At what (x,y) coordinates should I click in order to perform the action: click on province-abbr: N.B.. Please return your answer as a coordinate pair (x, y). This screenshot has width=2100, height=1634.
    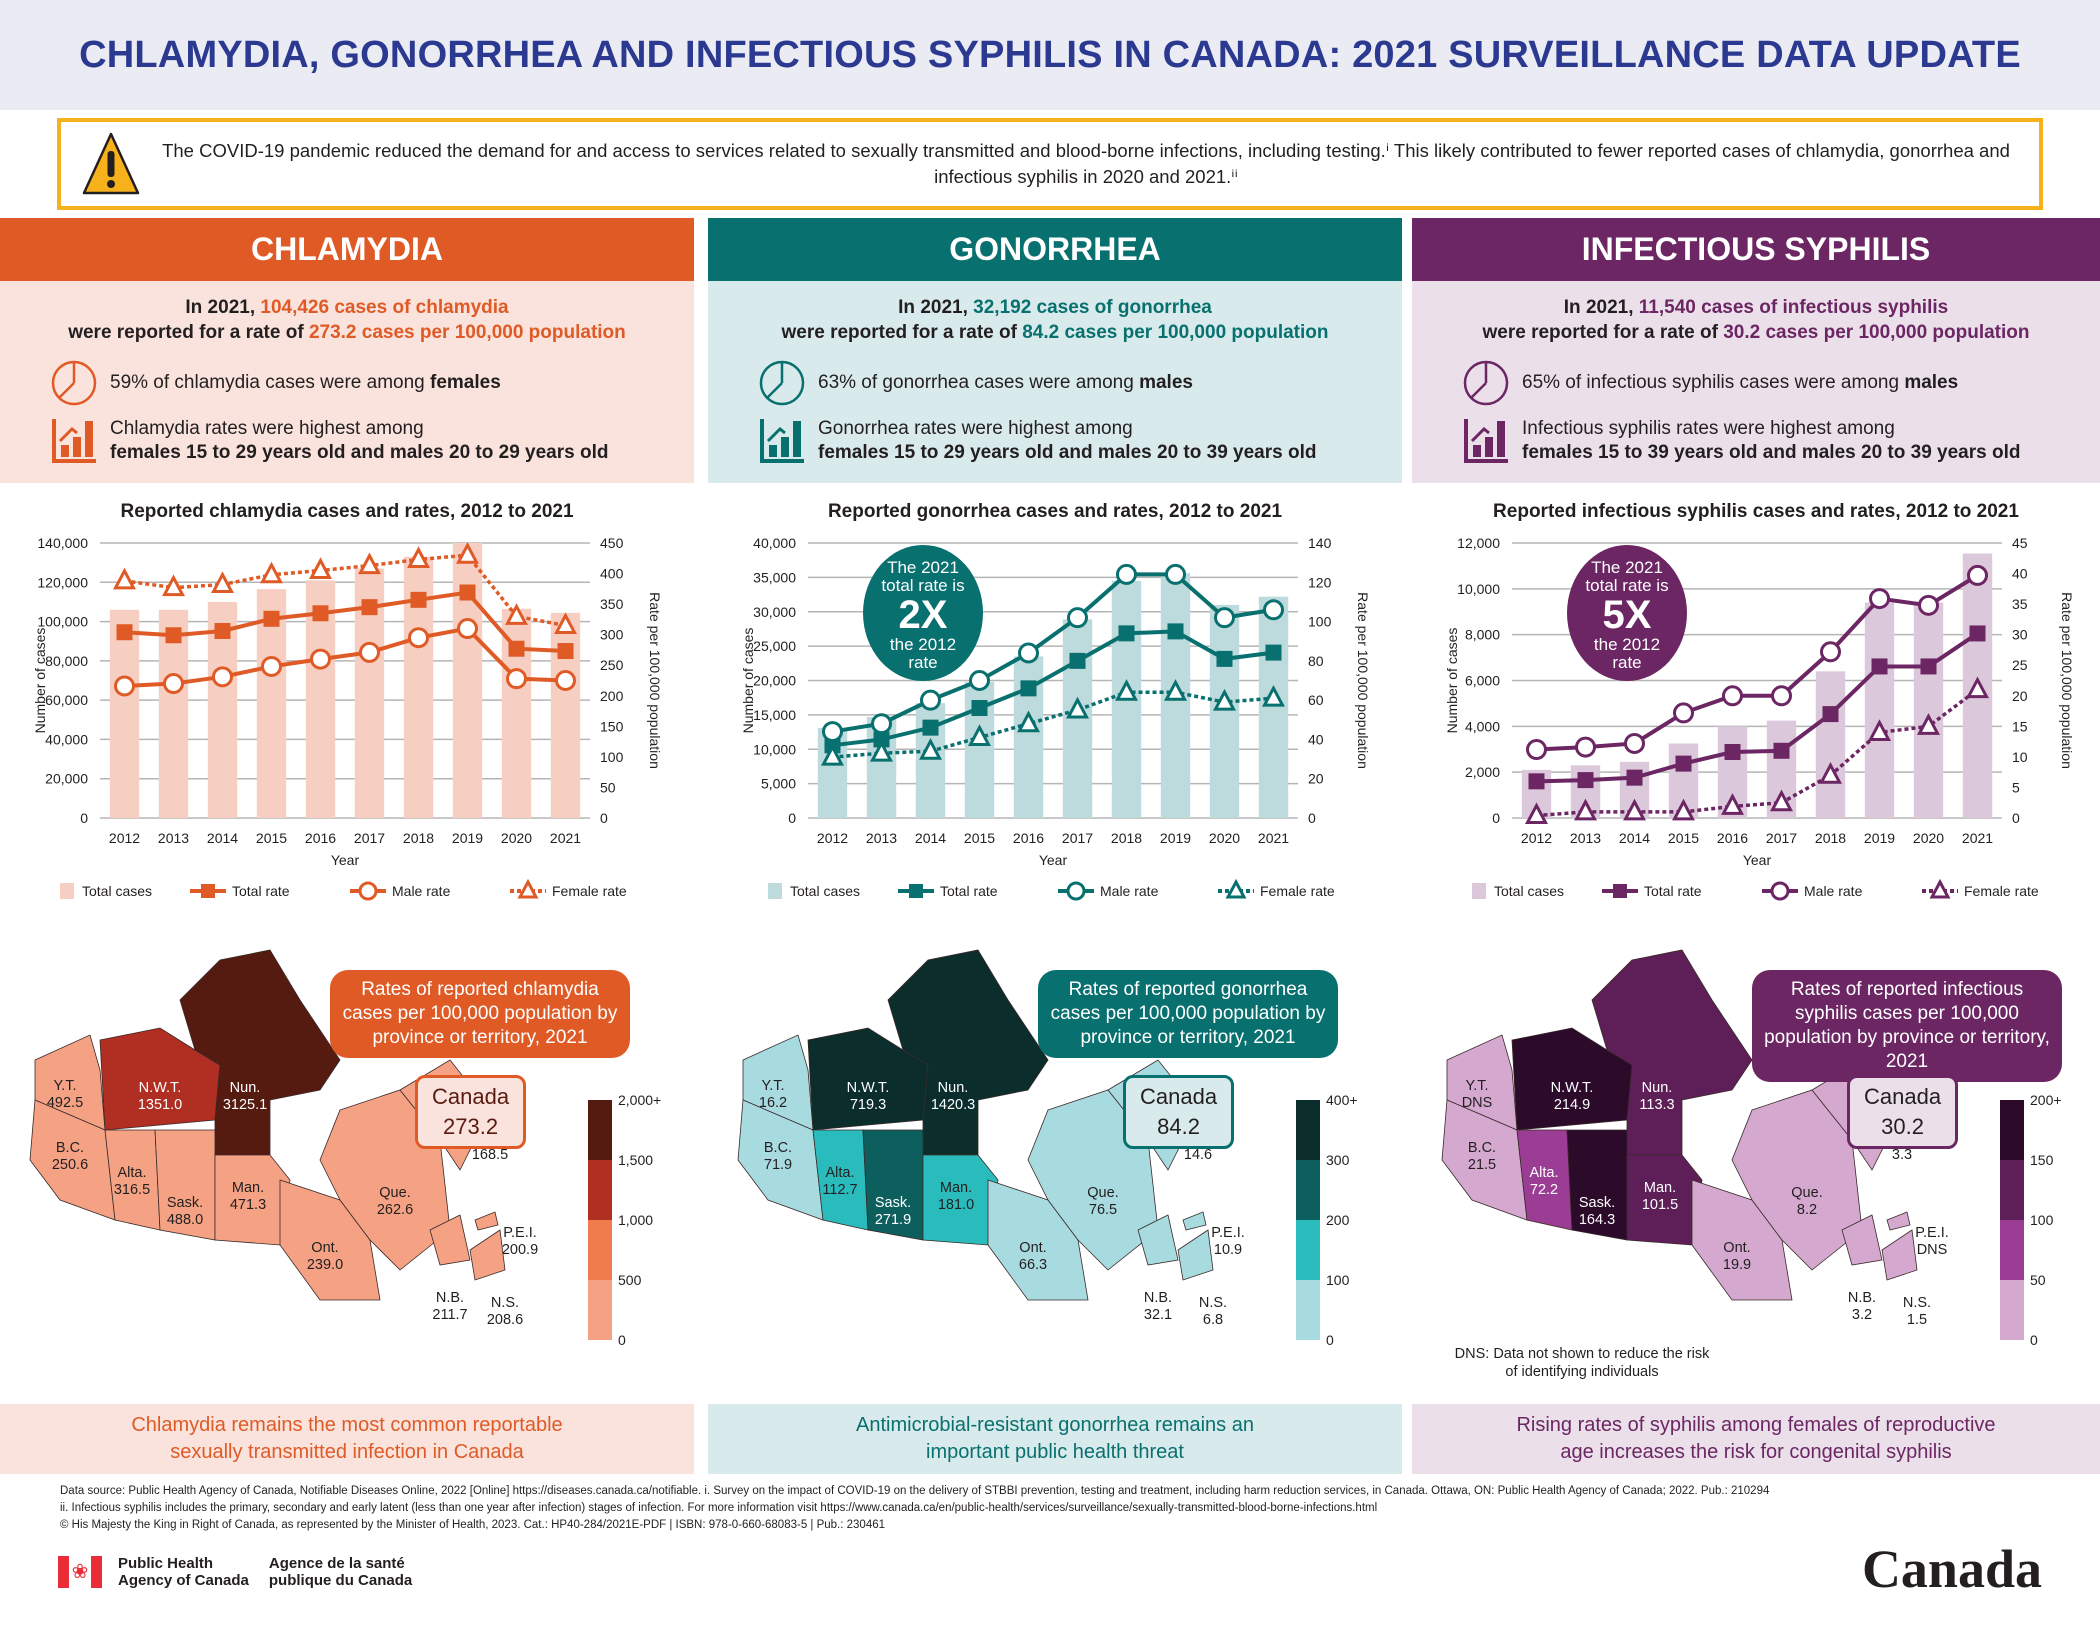
    Looking at the image, I should click on (1862, 1298).